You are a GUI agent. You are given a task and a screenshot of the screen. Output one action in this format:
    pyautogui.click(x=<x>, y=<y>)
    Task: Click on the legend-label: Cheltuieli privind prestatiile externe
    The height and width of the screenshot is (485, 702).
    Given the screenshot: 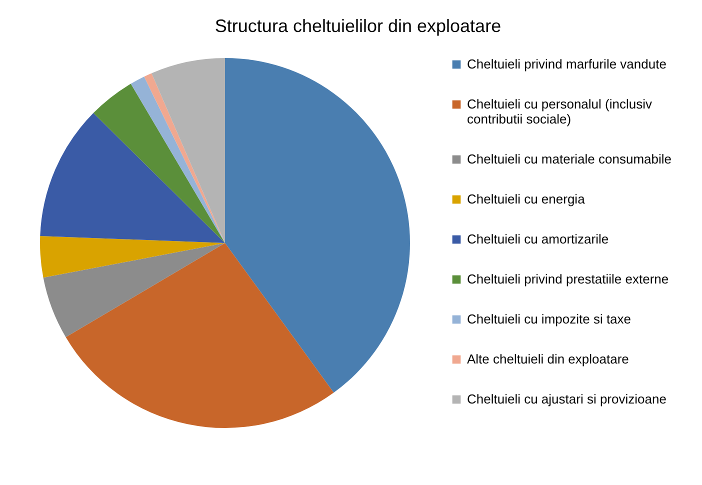 What is the action you would take?
    pyautogui.click(x=568, y=279)
    